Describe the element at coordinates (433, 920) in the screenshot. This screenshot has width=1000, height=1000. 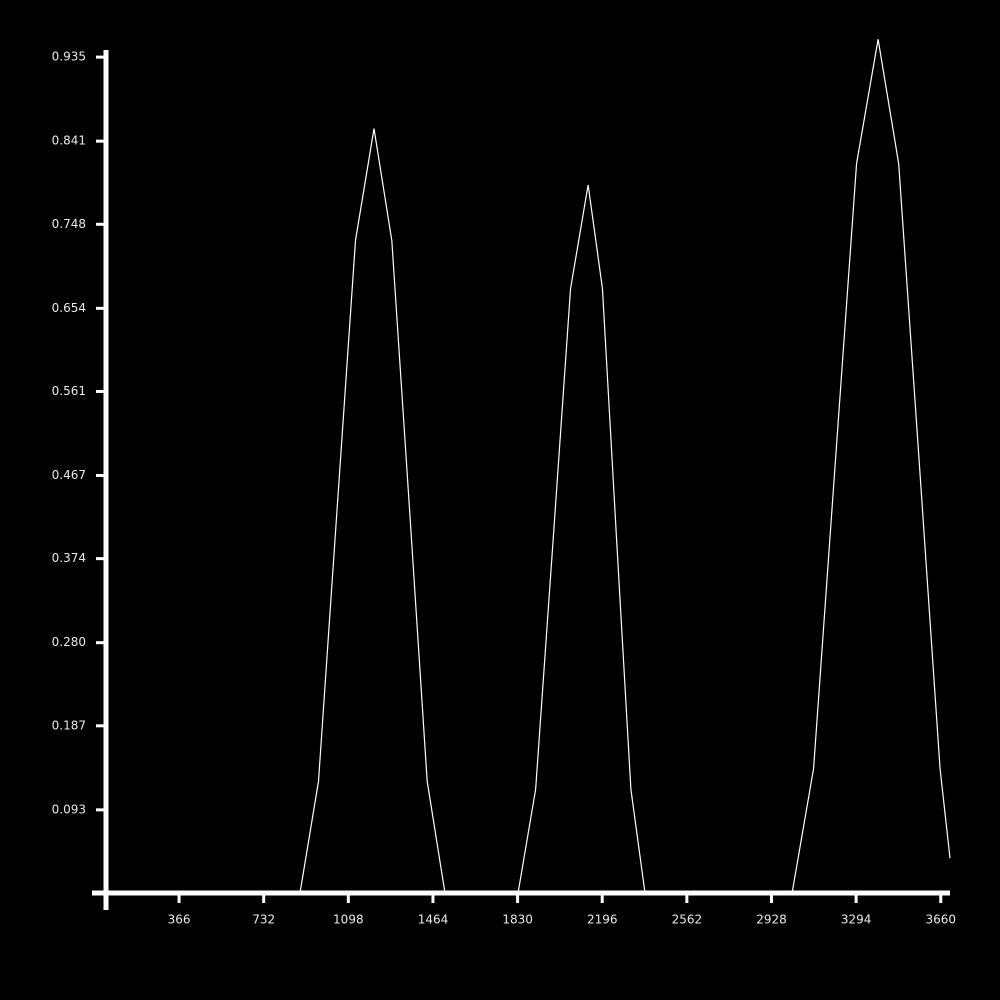
I see `x-tick-label: 1464` at that location.